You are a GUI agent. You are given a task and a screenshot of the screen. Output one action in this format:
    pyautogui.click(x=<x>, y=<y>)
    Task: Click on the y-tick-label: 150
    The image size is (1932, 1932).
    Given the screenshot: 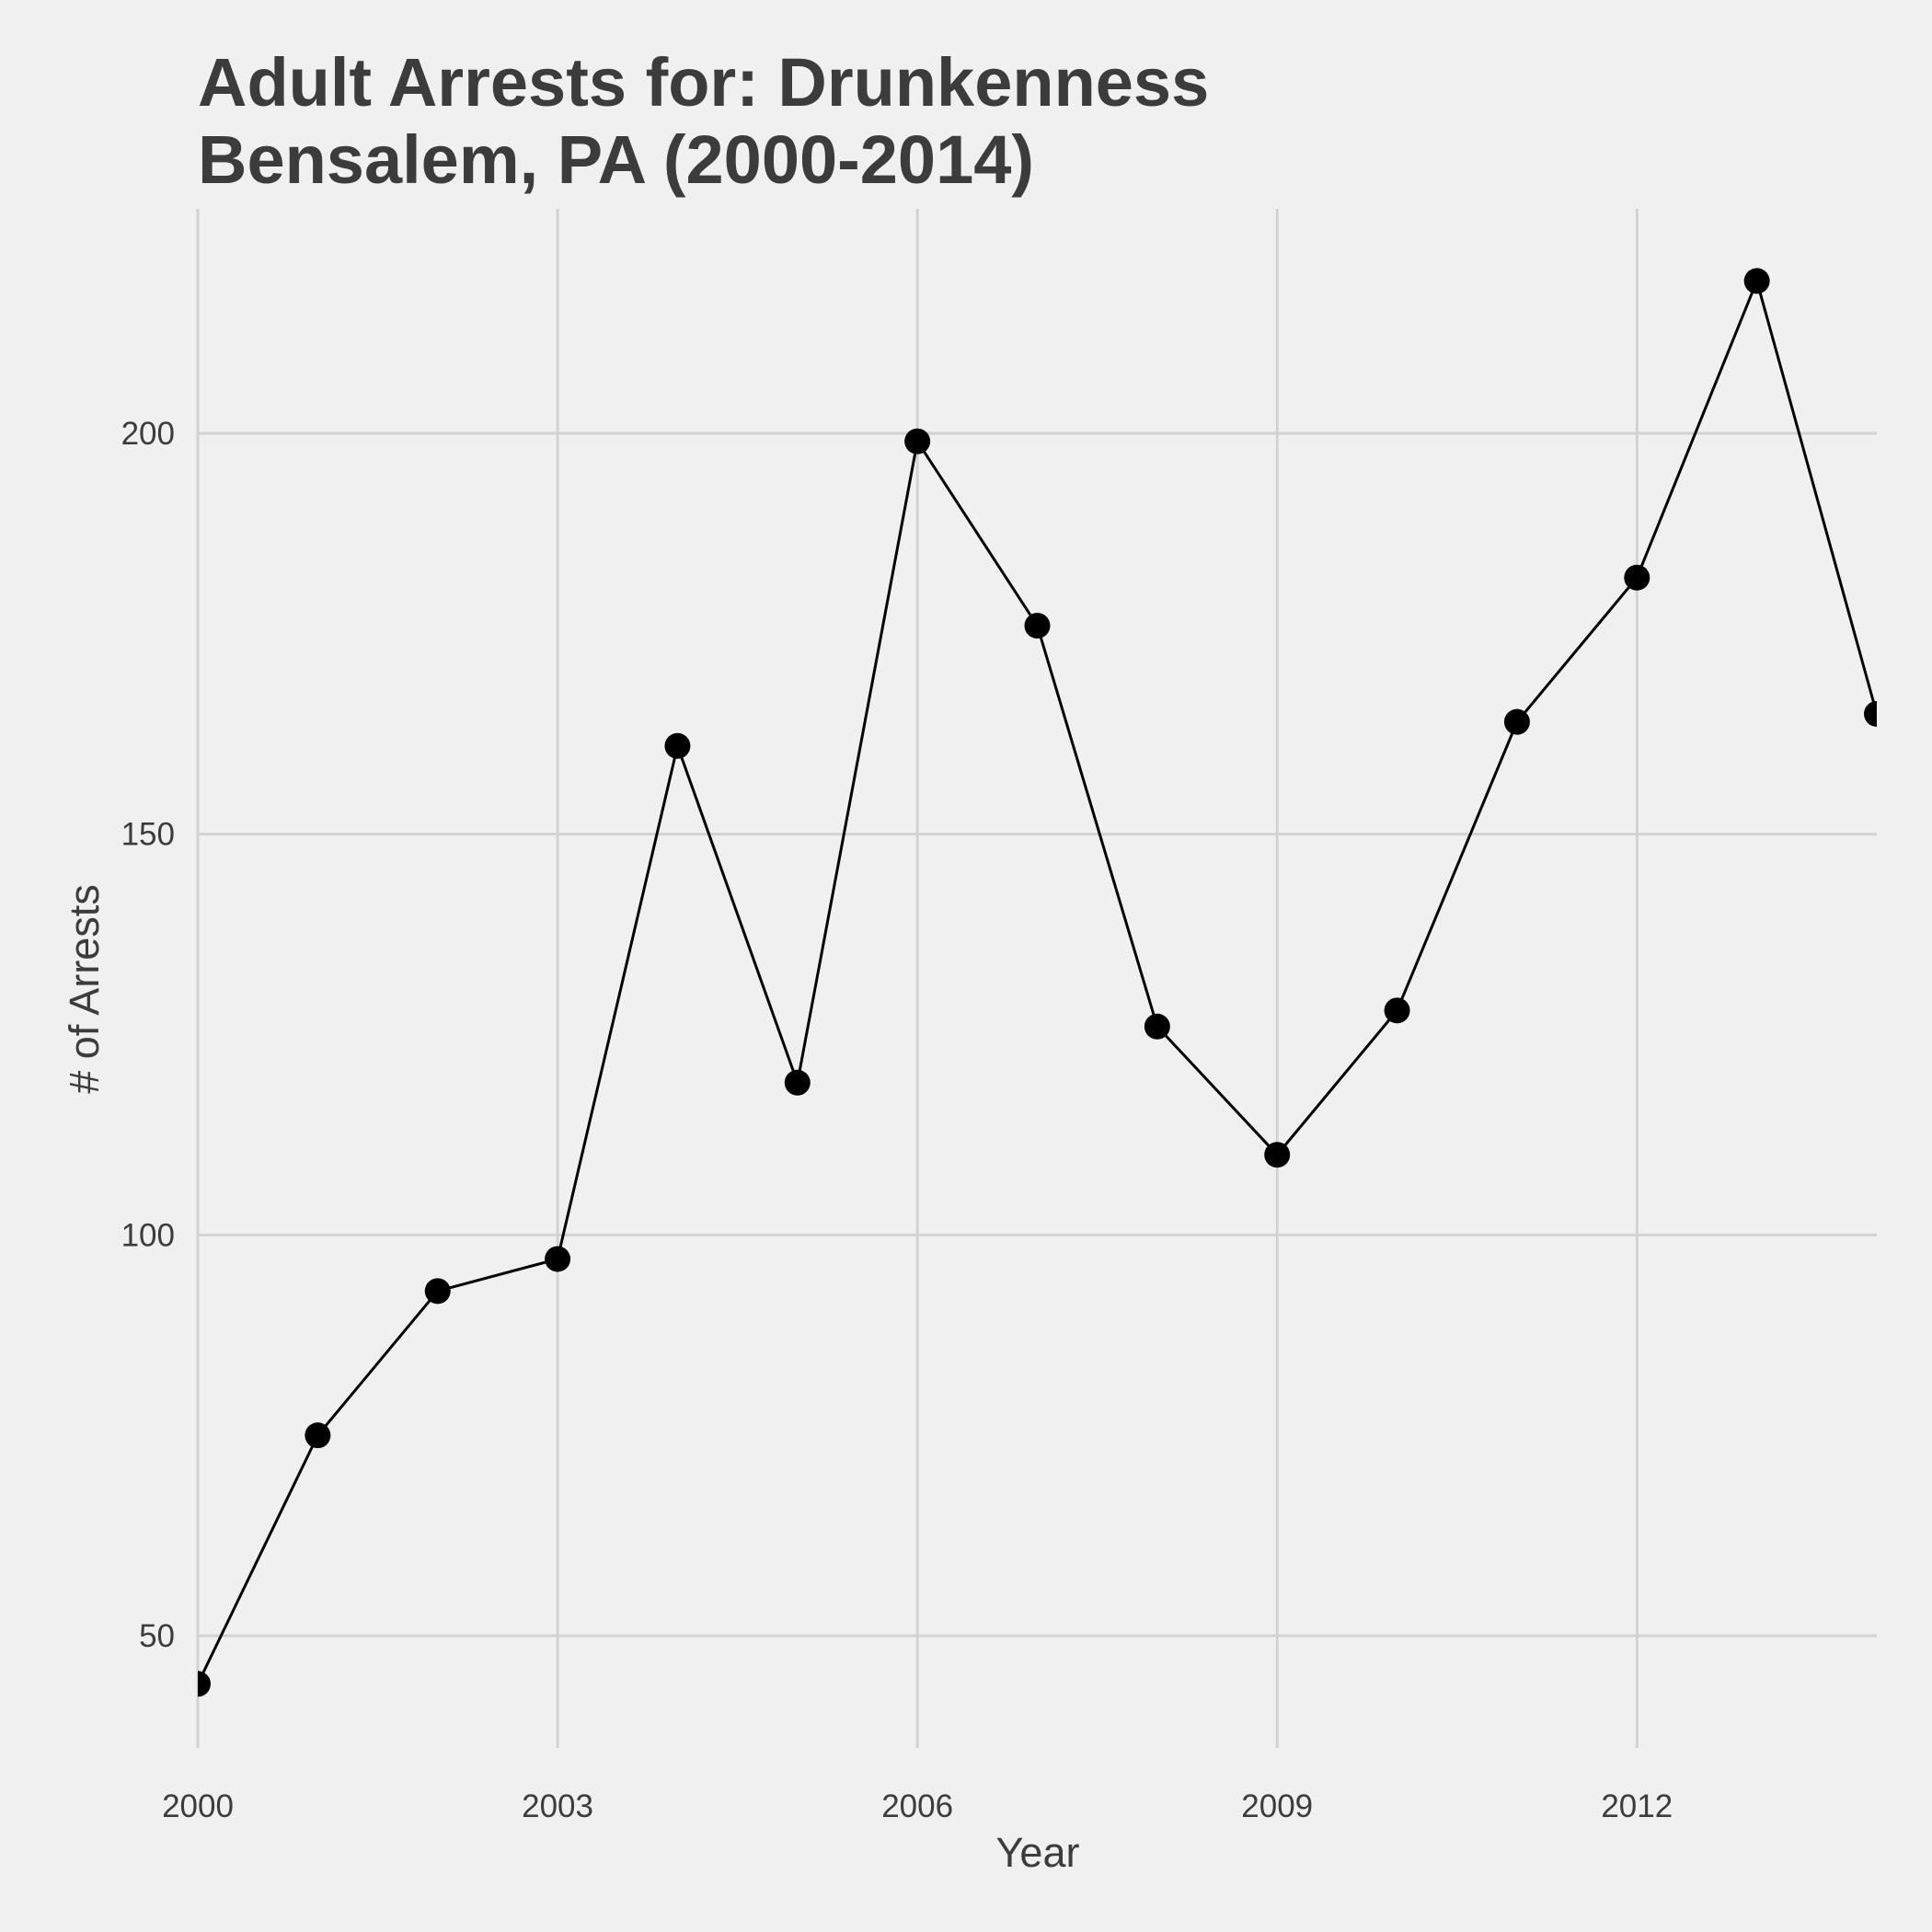 What is the action you would take?
    pyautogui.click(x=148, y=835)
    